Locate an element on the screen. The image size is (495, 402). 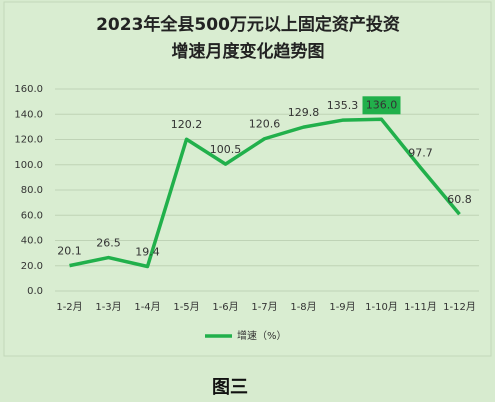
y-tick-label: 160.0 is located at coordinates (28, 89).